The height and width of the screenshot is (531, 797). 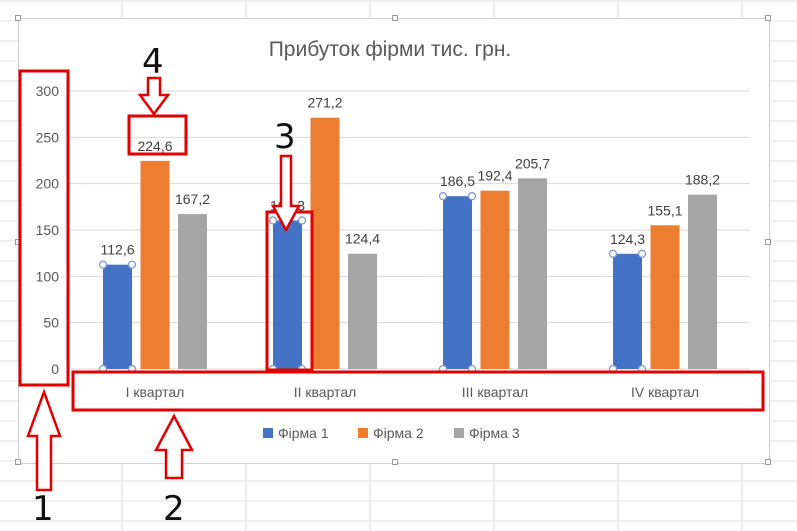 I want to click on callout-number-3: 3, so click(x=285, y=137).